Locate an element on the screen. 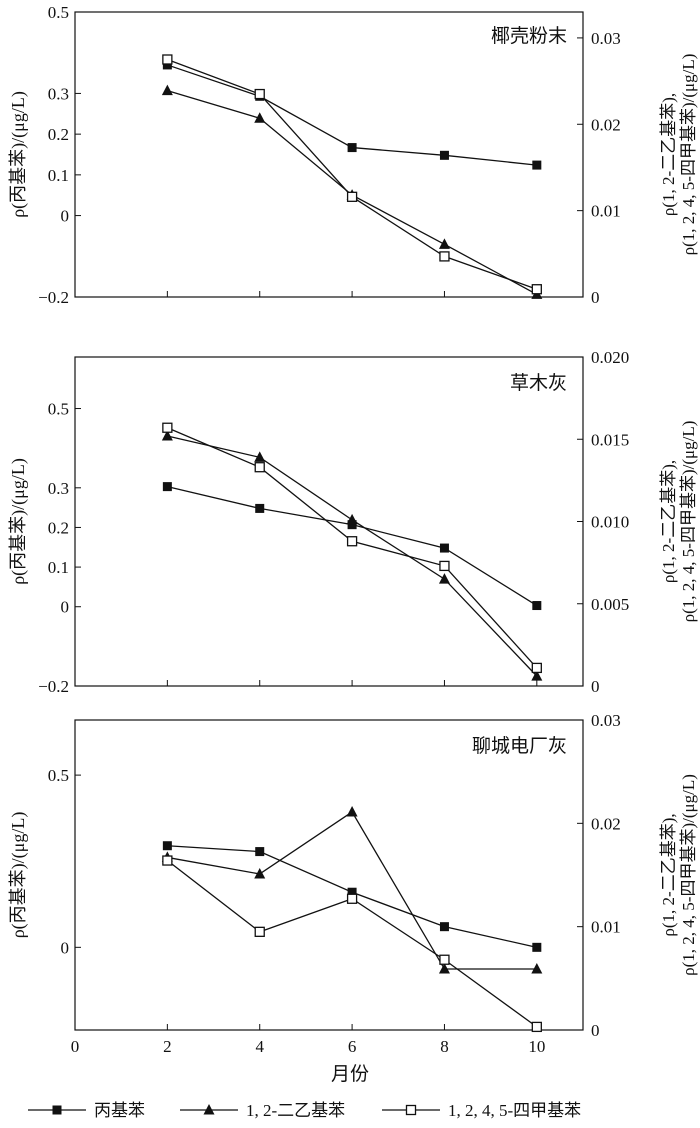  x-tick-label: 10 is located at coordinates (536, 1046).